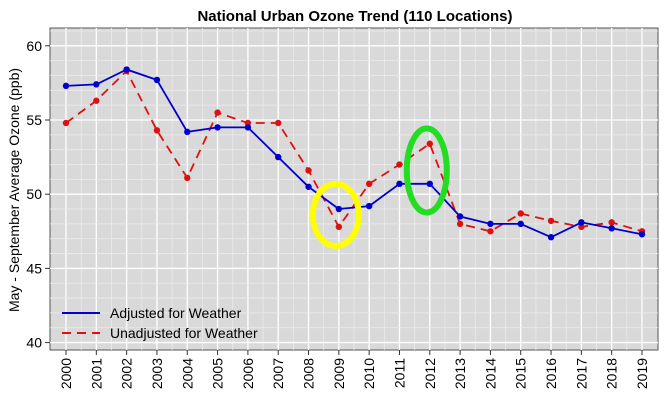  I want to click on x-tick-label: 2005, so click(218, 373).